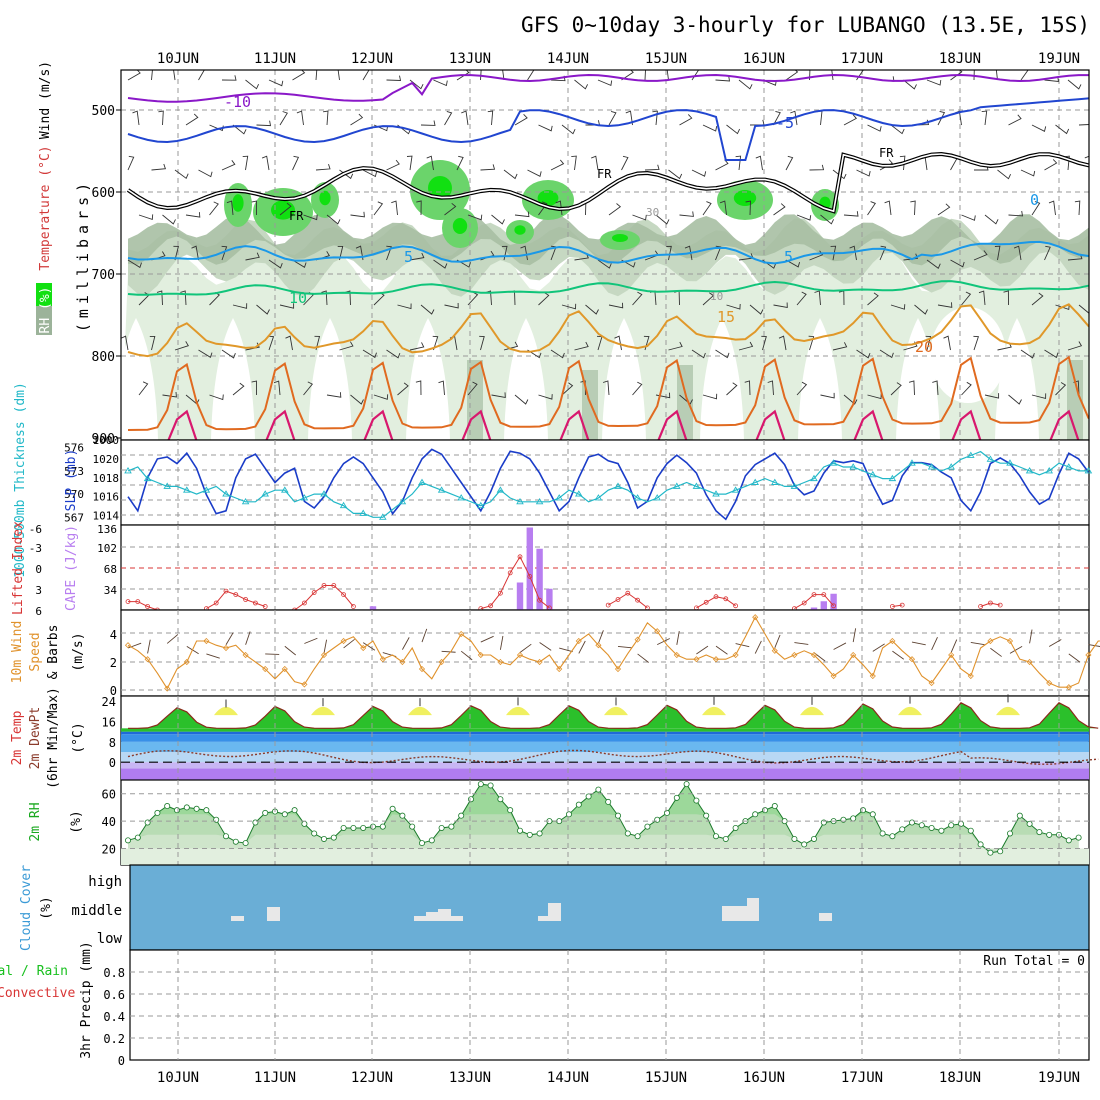 This screenshot has height=1100, width=1100. Describe the element at coordinates (114, 973) in the screenshot. I see `precip-tick-0: 0.8` at that location.